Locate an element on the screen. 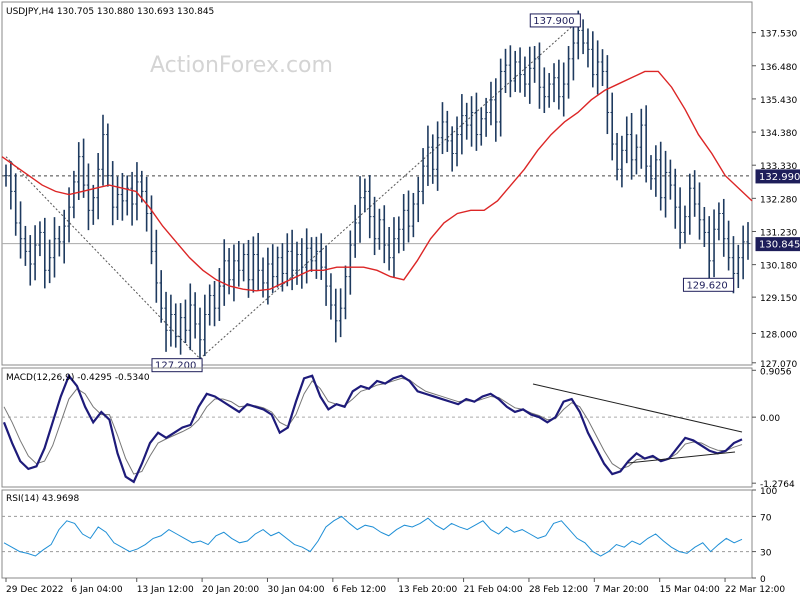 Image resolution: width=800 pixels, height=600 pixels. price-y-tick-label: 130.180 is located at coordinates (778, 267).